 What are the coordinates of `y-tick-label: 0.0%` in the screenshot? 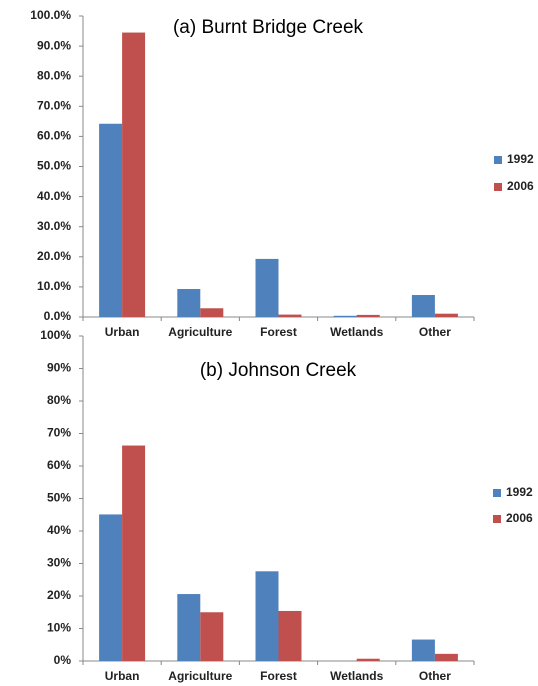 It's located at (58, 316).